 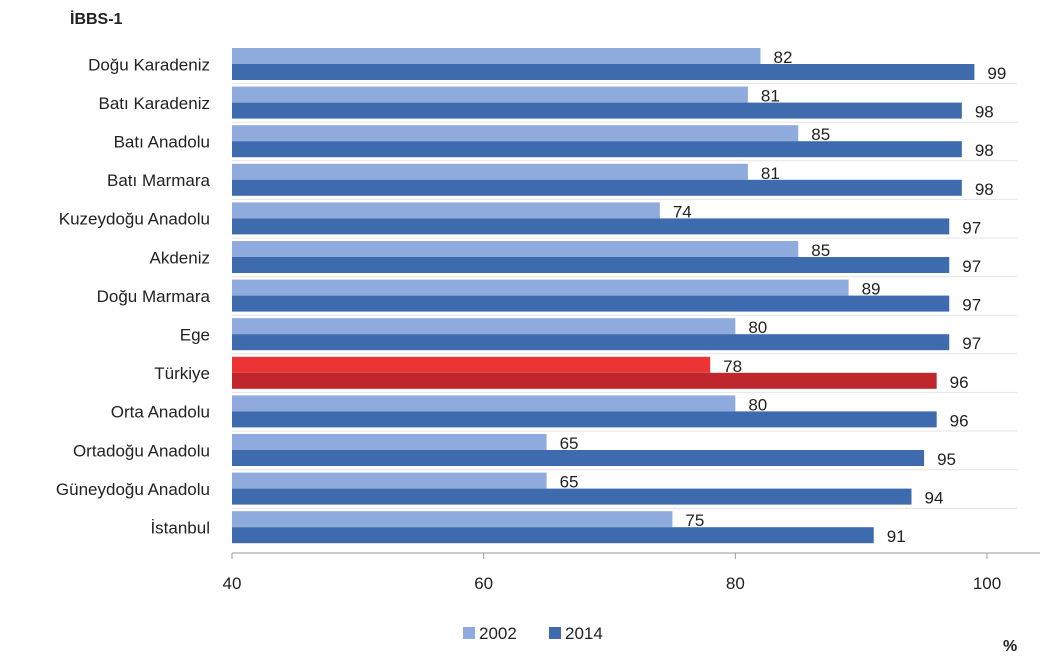 What do you see at coordinates (195, 335) in the screenshot?
I see `category-label: Ege` at bounding box center [195, 335].